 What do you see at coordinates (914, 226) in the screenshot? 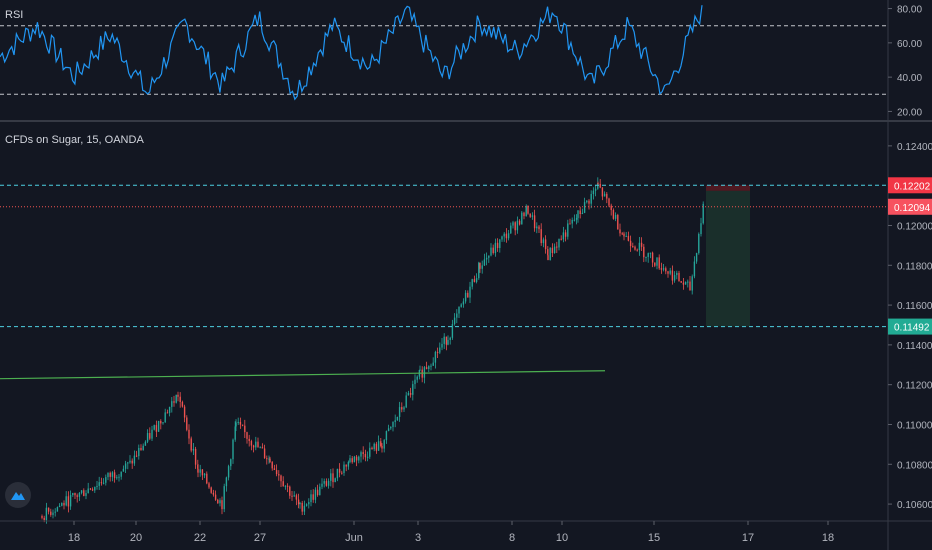
I see `price-tick-label: 0.12000` at bounding box center [914, 226].